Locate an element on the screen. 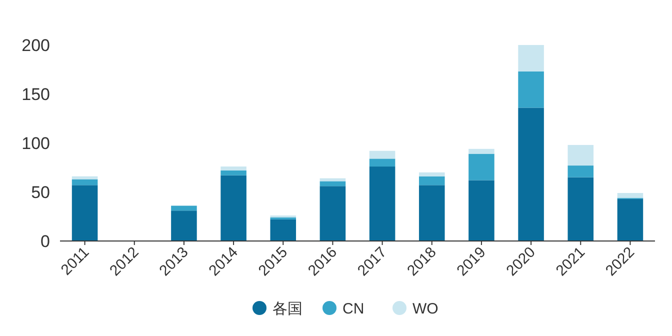  y-tick-label: 150 is located at coordinates (36, 94).